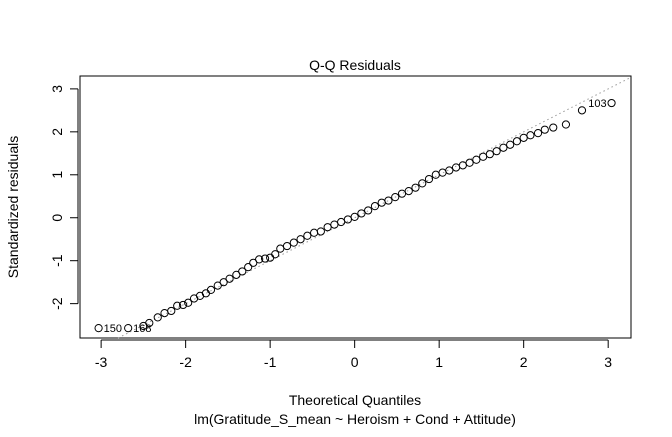 This screenshot has width=672, height=437. Describe the element at coordinates (57, 303) in the screenshot. I see `y-tick-label: -2` at that location.